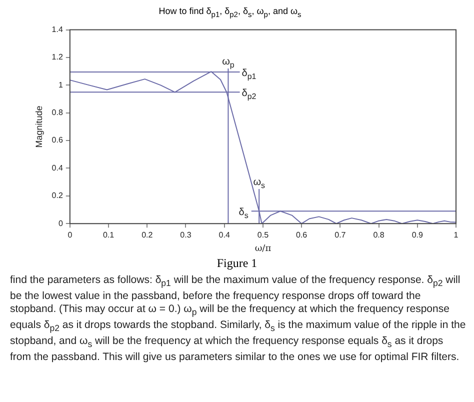  Describe the element at coordinates (418, 235) in the screenshot. I see `x-tick-label: 0.9` at that location.